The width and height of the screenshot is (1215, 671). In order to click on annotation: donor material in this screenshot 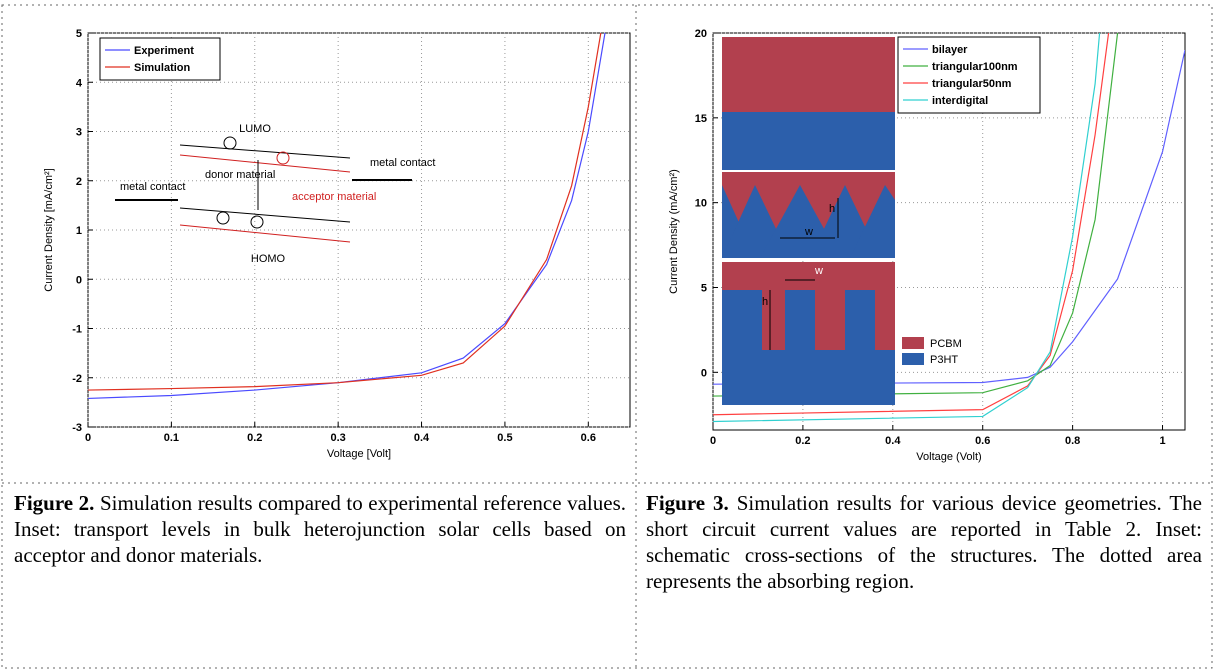, I will do `click(240, 175)`.